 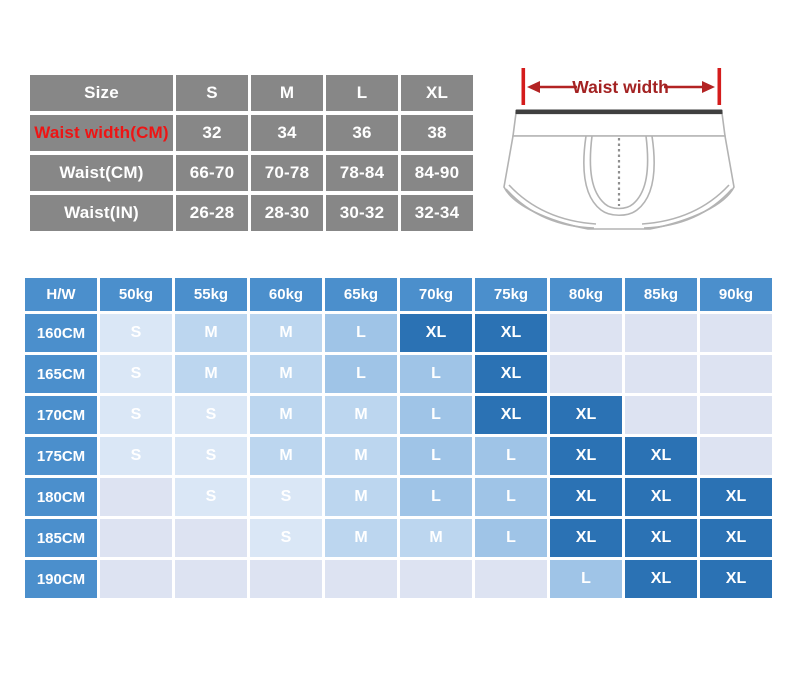 I want to click on size-chart-value-cell: 78-84, so click(x=362, y=173).